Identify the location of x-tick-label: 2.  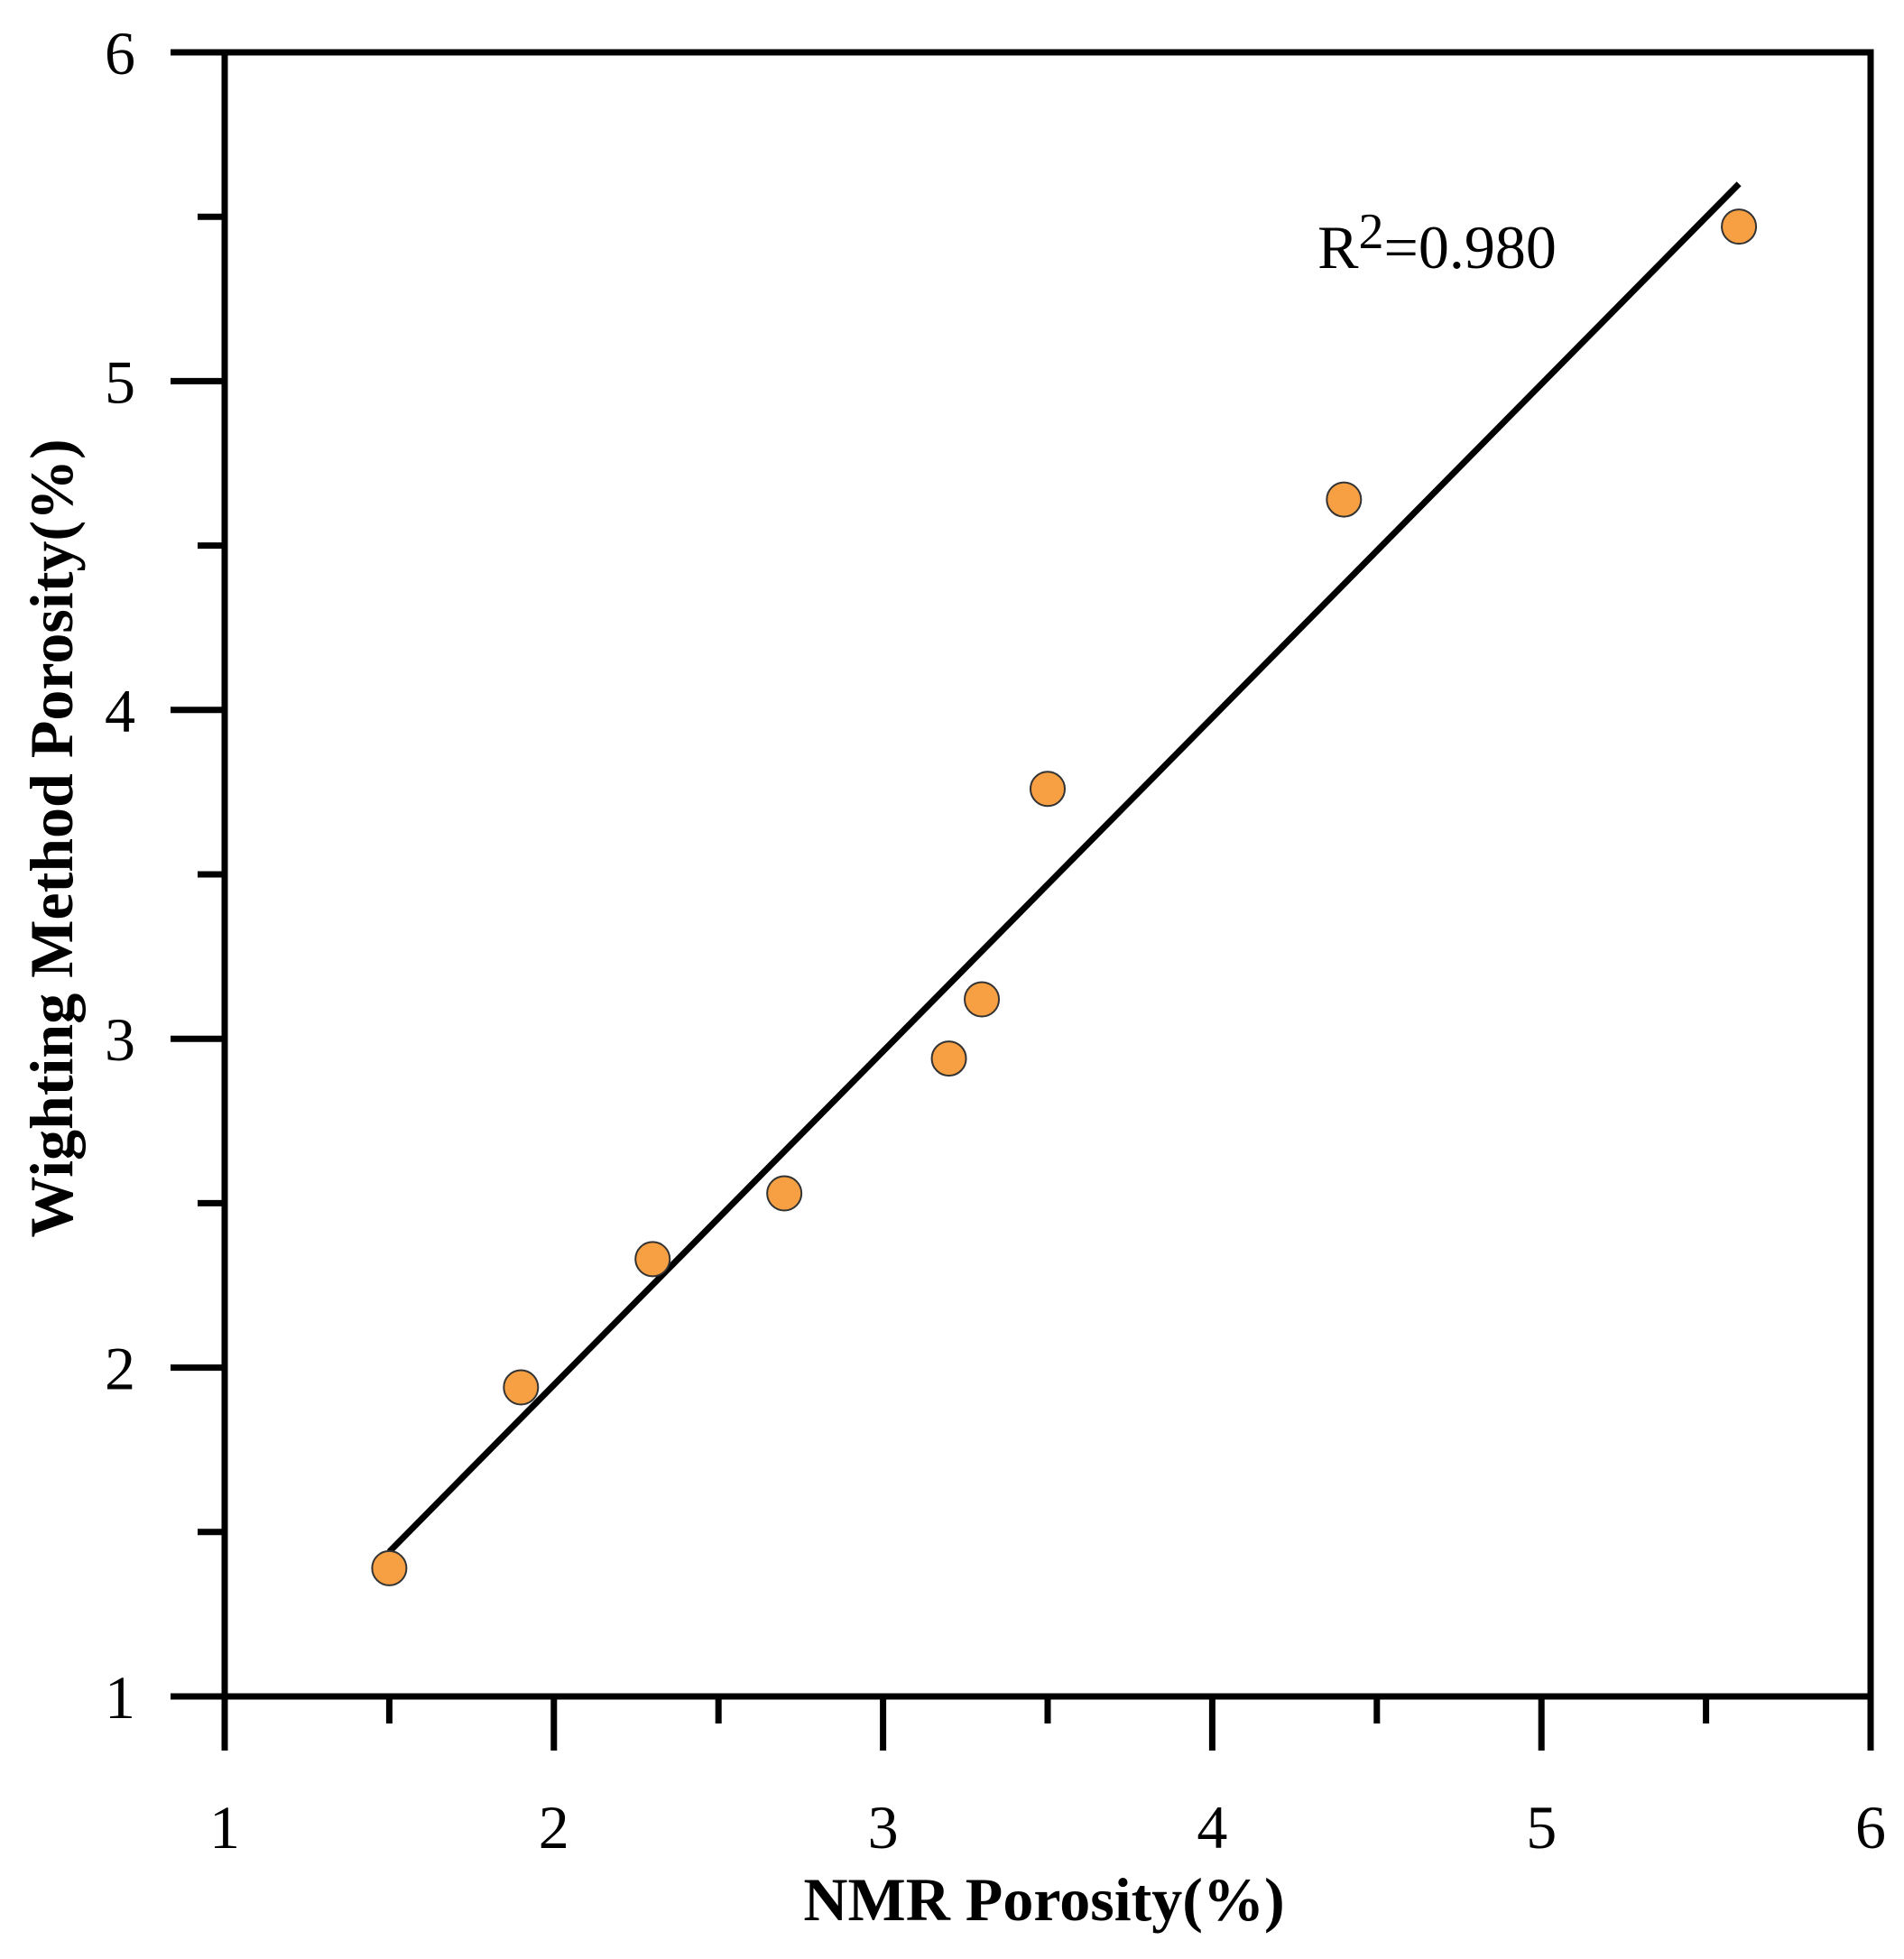
(554, 1827).